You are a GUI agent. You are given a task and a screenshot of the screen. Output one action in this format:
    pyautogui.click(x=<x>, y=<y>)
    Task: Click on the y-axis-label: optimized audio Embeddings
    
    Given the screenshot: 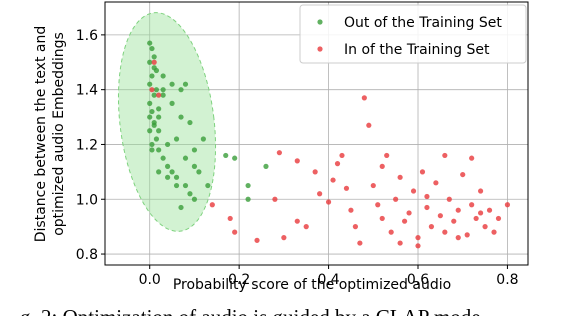 What is the action you would take?
    pyautogui.click(x=59, y=134)
    